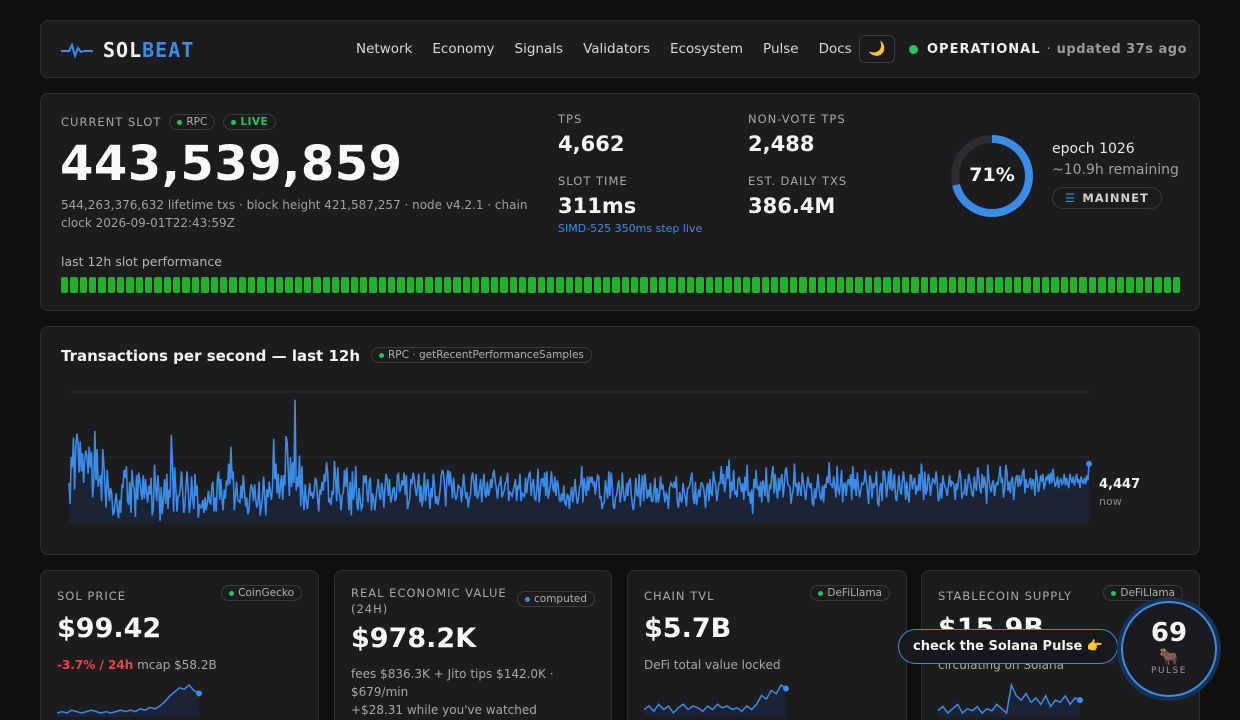  What do you see at coordinates (835, 49) in the screenshot?
I see `nav-docs: Docs` at bounding box center [835, 49].